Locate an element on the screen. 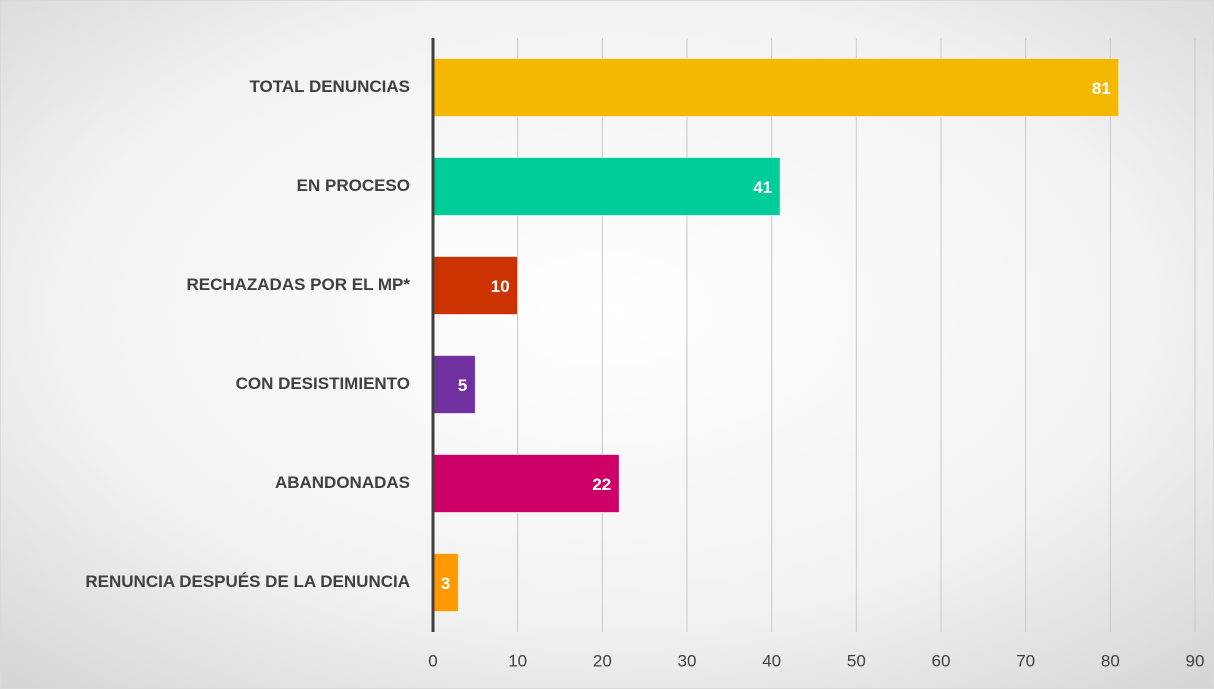 The width and height of the screenshot is (1214, 689). x-tick-label: 40 is located at coordinates (771, 660).